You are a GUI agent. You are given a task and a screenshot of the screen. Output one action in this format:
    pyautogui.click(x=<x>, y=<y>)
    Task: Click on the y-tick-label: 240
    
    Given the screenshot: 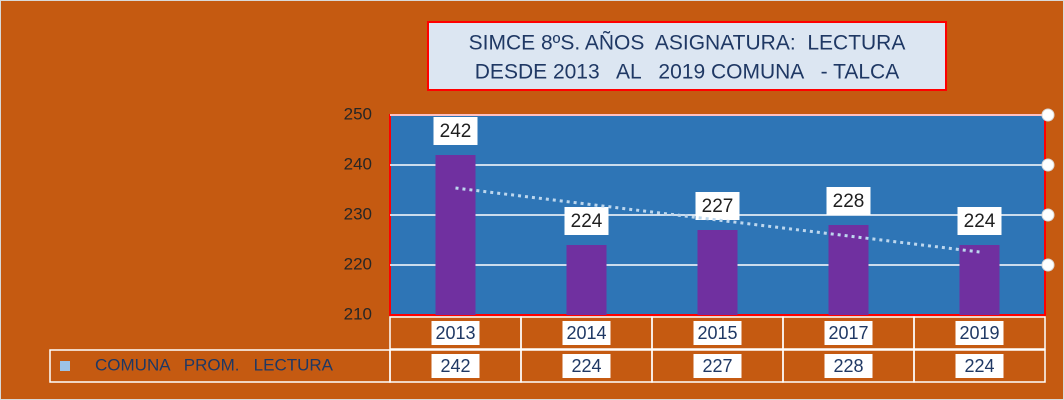 What is the action you would take?
    pyautogui.click(x=358, y=163)
    